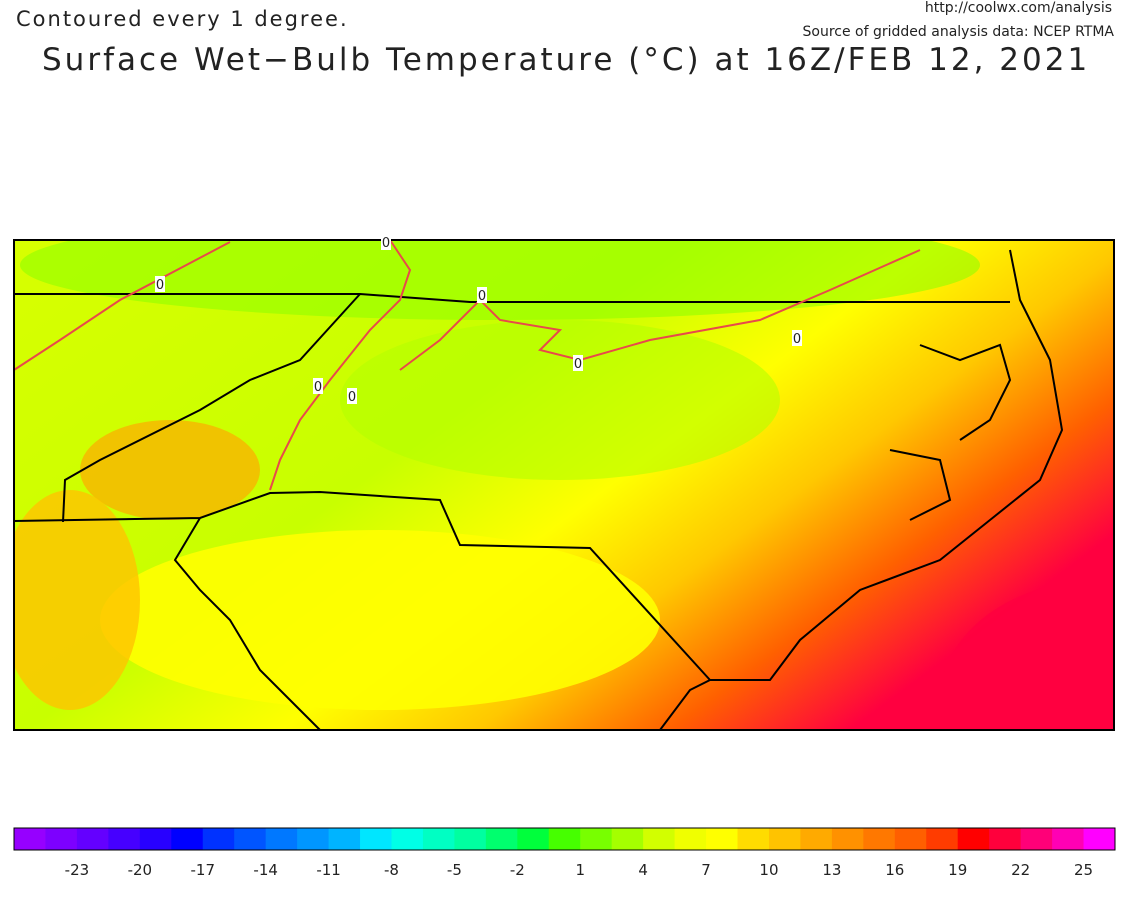  Describe the element at coordinates (706, 870) in the screenshot. I see `colorbar-label: 7` at that location.